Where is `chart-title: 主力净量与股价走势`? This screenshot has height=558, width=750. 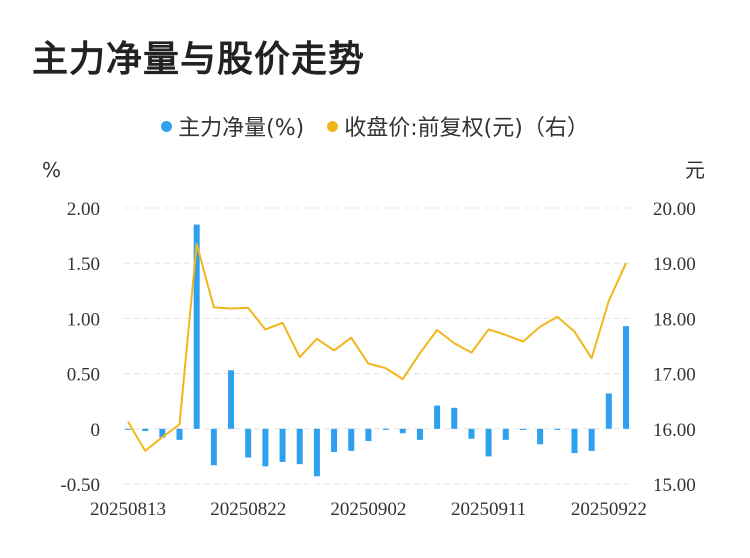
chart-title: 主力净量与股价走势 is located at coordinates (199, 59).